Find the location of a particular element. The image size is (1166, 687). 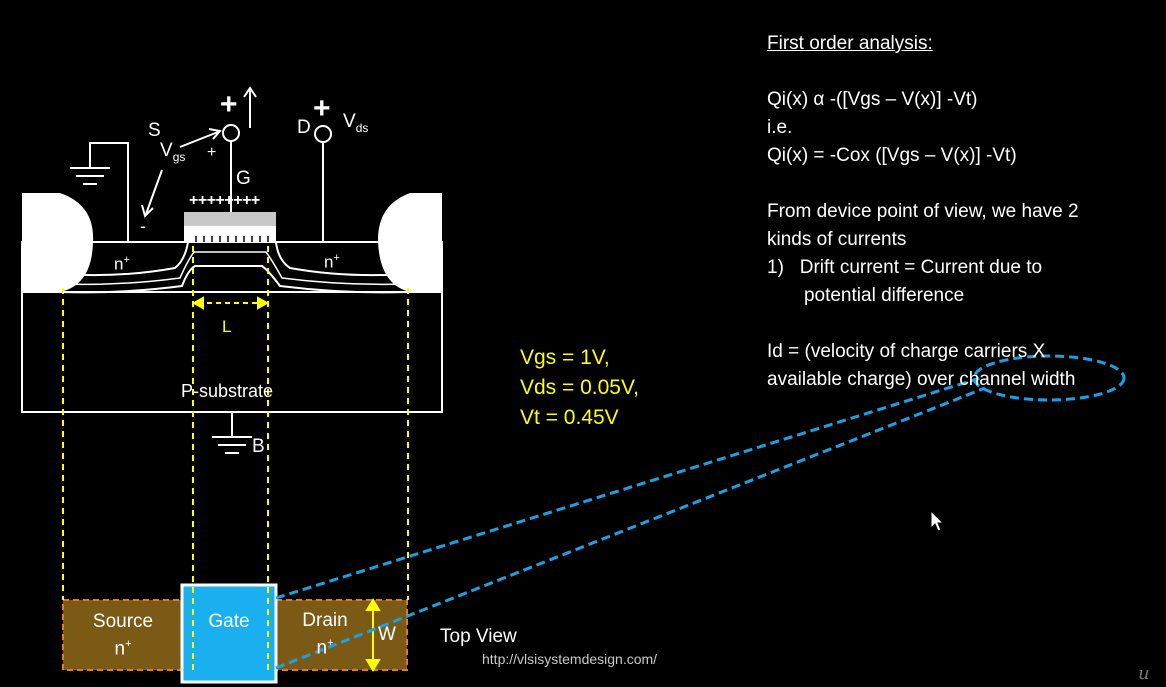

body-ground-icon is located at coordinates (232, 433).